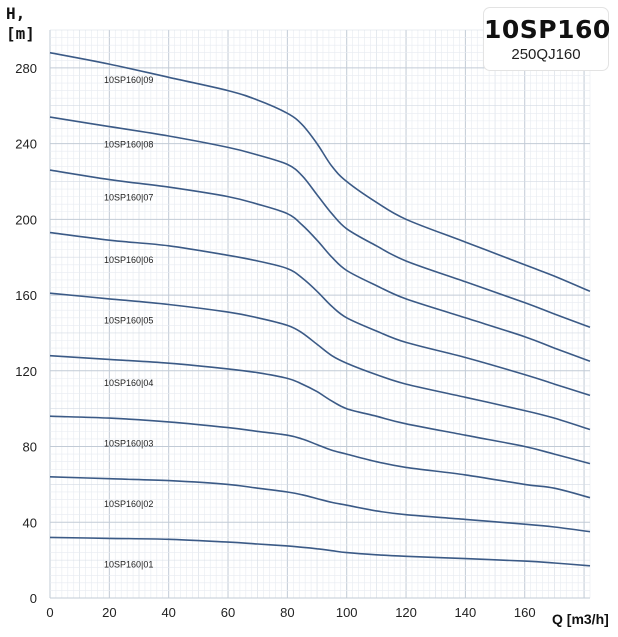 This screenshot has height=637, width=618. I want to click on x-tick-label: 60, so click(228, 612).